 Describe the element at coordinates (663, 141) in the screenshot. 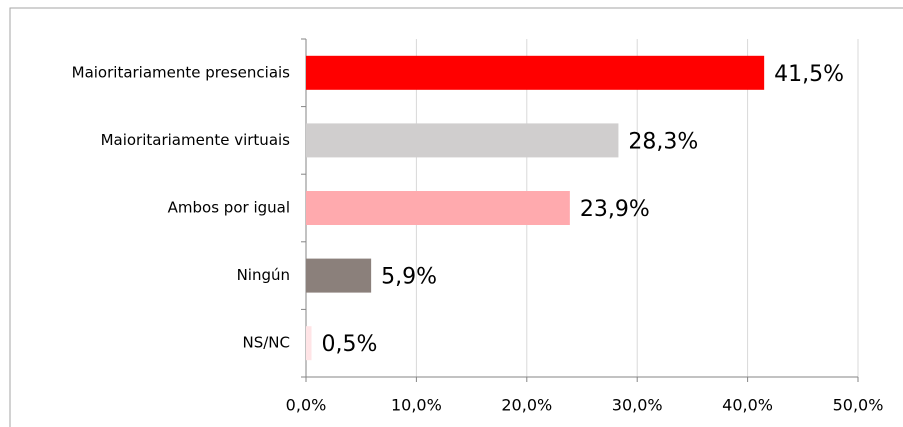

I see `value-label: 28,3%` at that location.